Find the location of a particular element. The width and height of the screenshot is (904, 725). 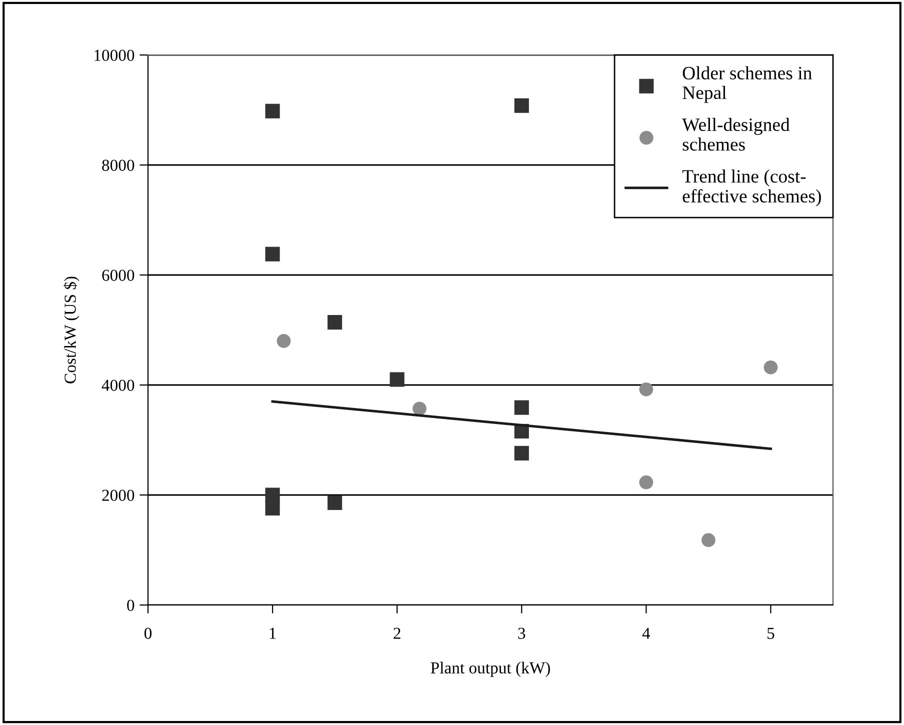

legend-label: Older schemes in Nepal is located at coordinates (747, 84).